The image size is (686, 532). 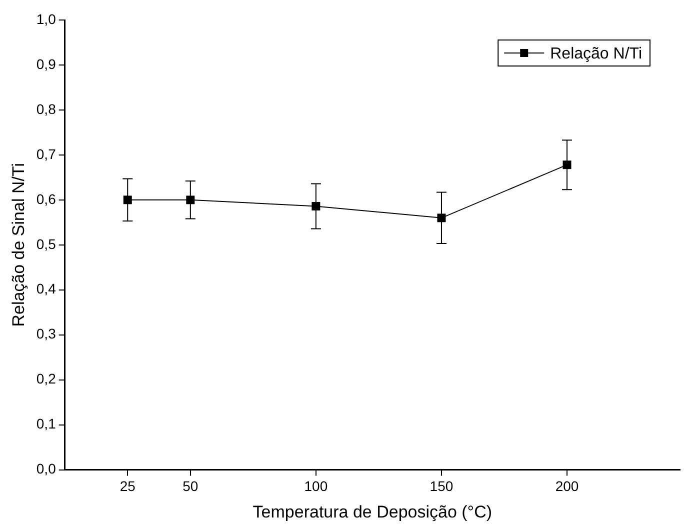 I want to click on x-tick-label: 25, so click(x=128, y=486).